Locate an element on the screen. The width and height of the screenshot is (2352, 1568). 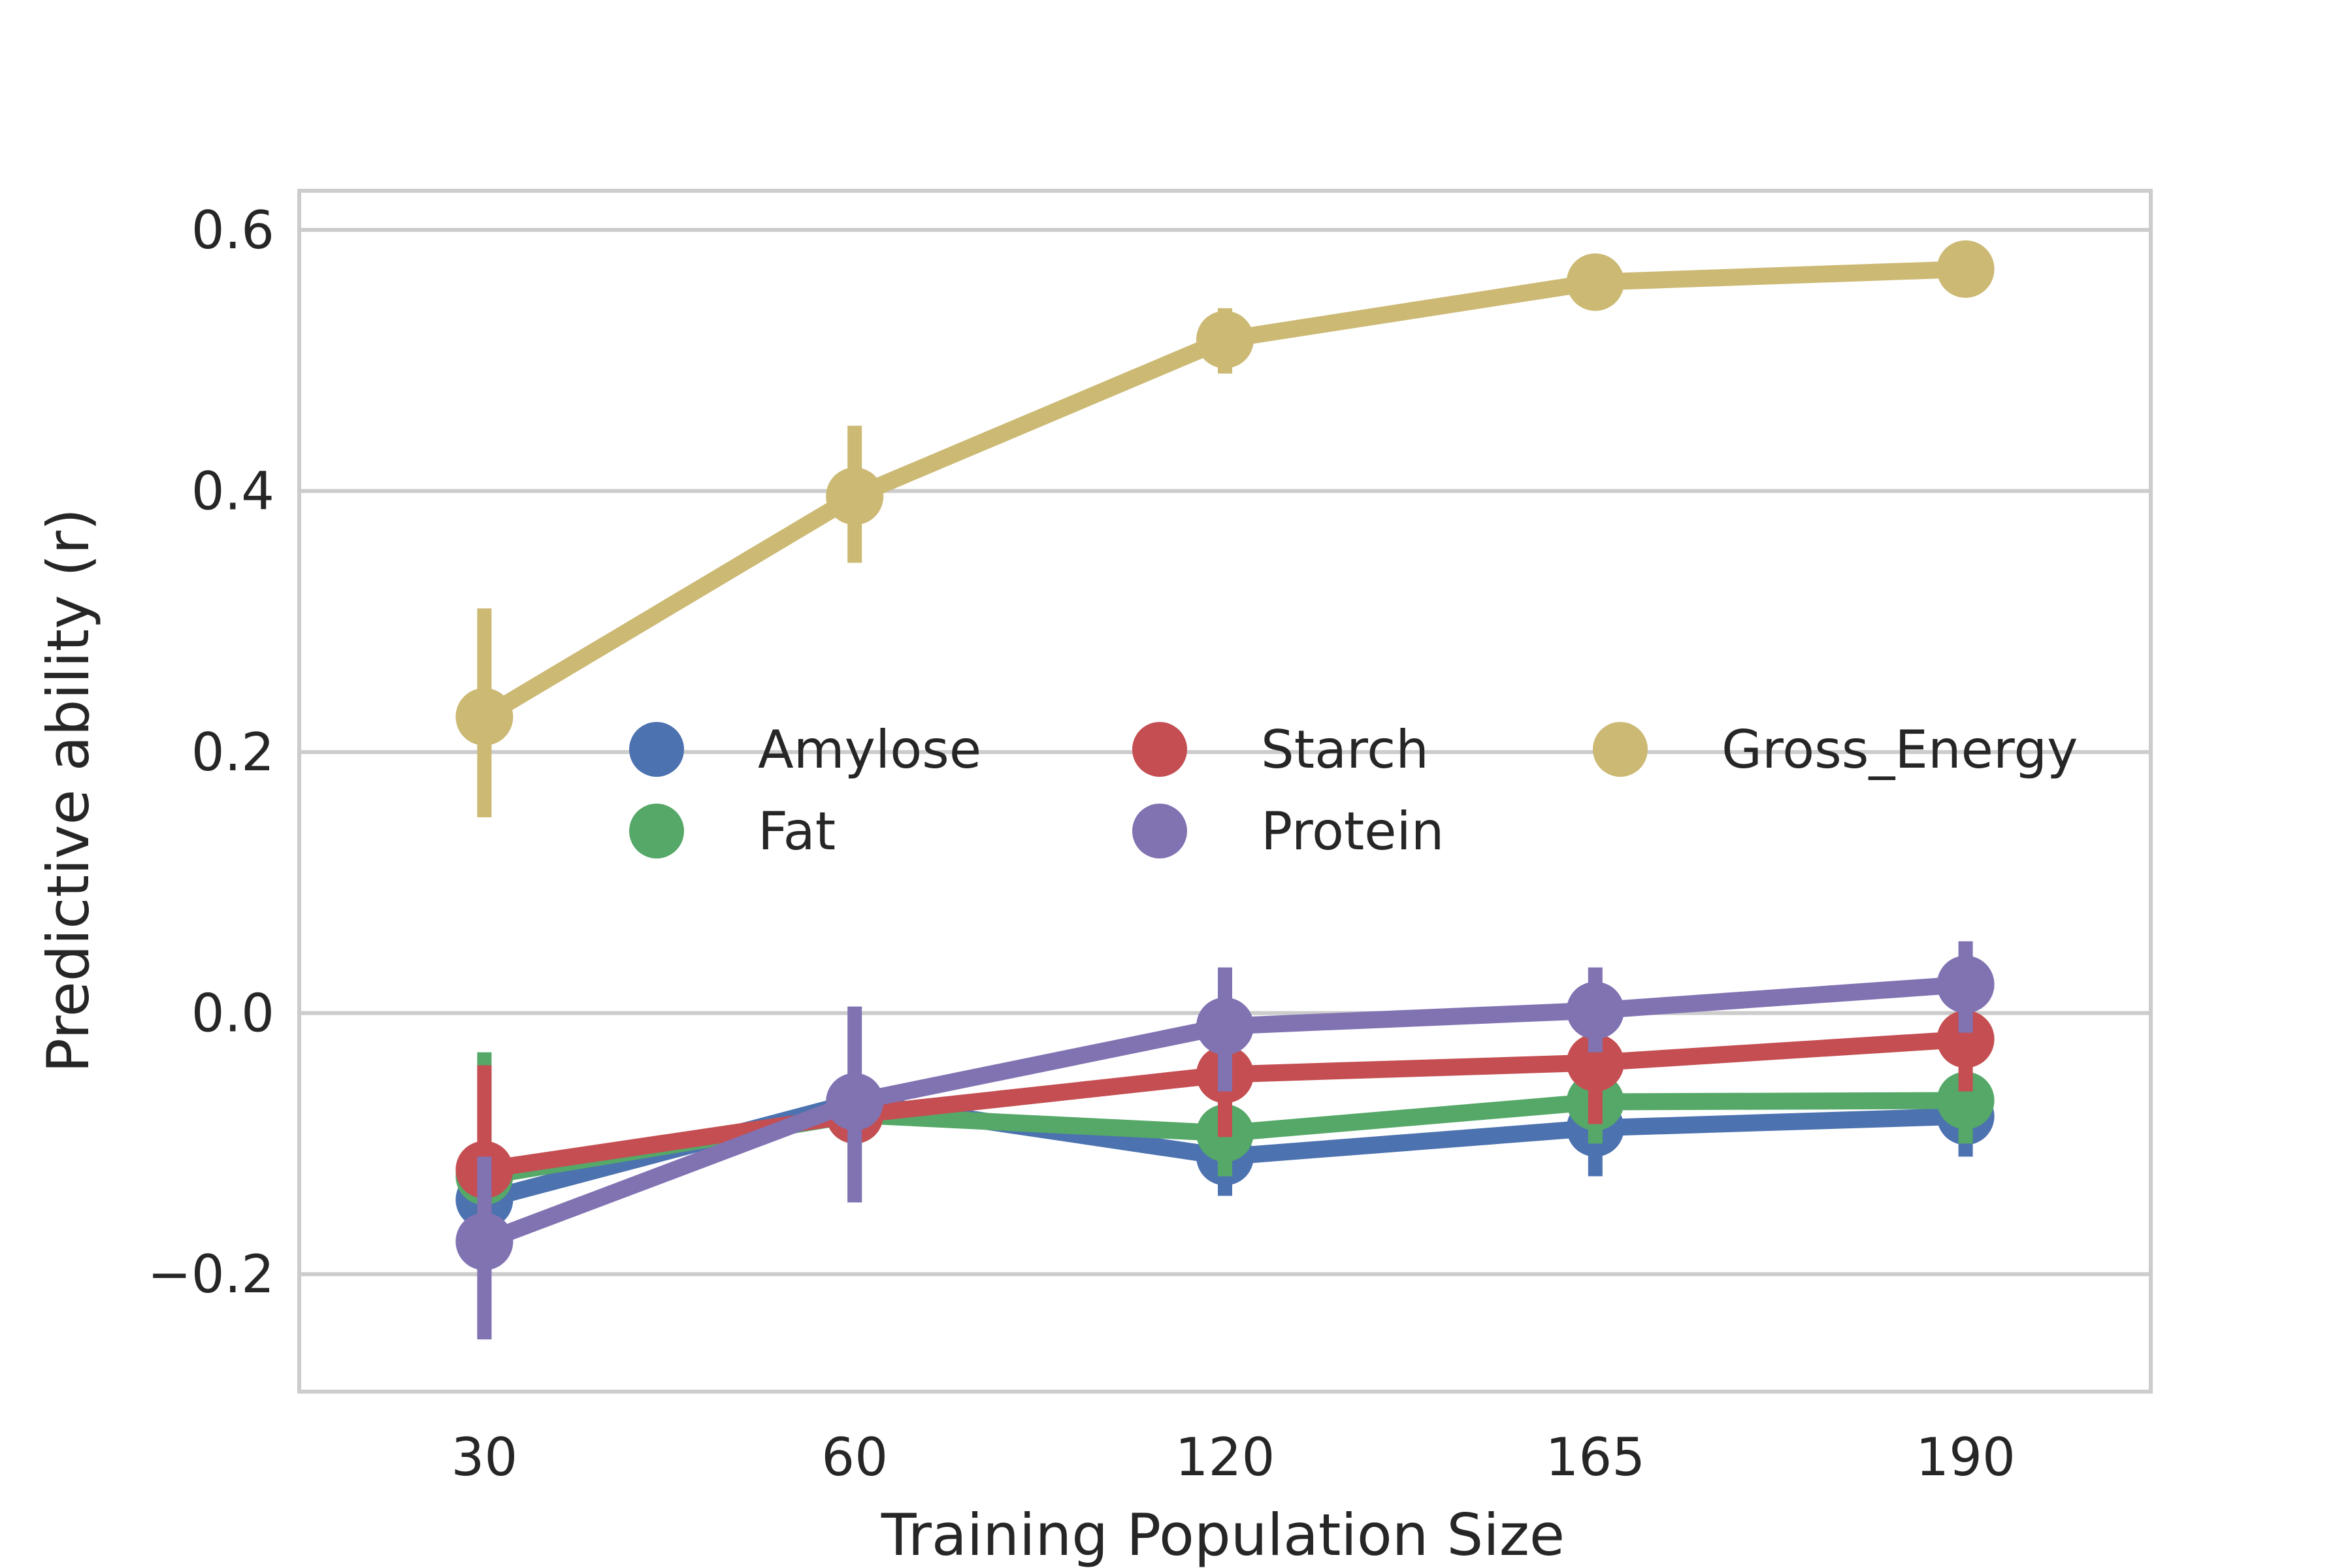
y-tick-label: 0.2 is located at coordinates (232, 752).